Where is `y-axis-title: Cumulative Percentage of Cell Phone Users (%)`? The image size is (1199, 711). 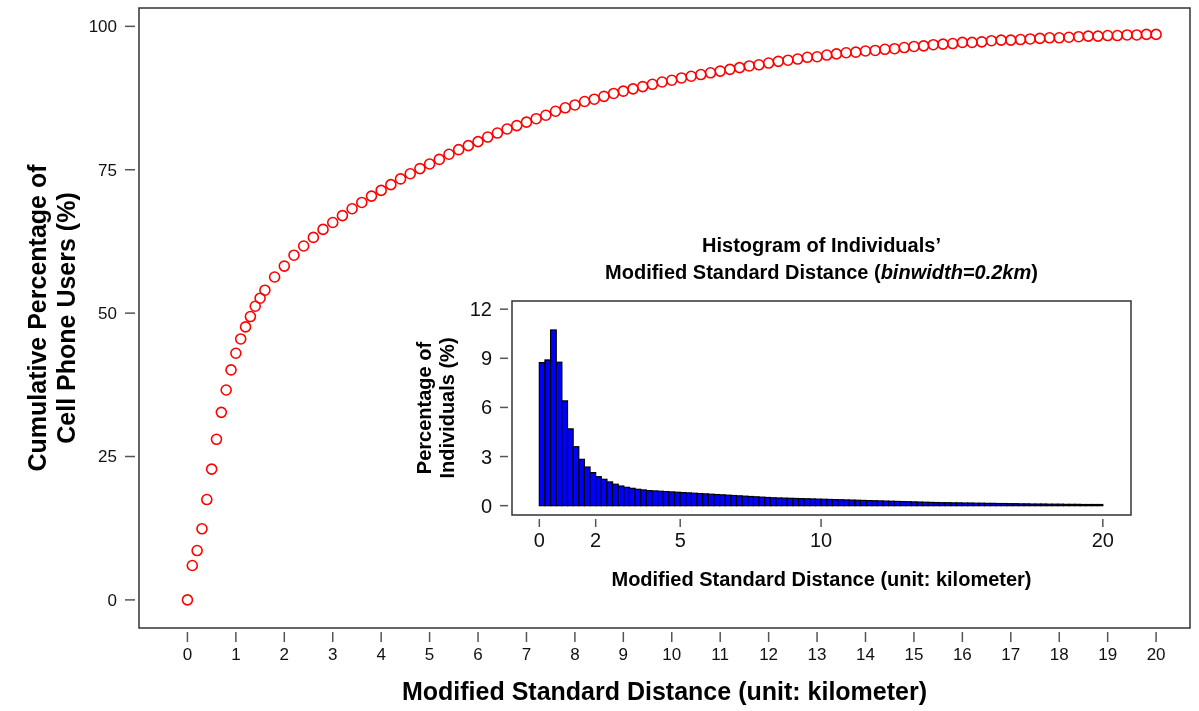 y-axis-title: Cumulative Percentage of Cell Phone Users (%) is located at coordinates (51, 317).